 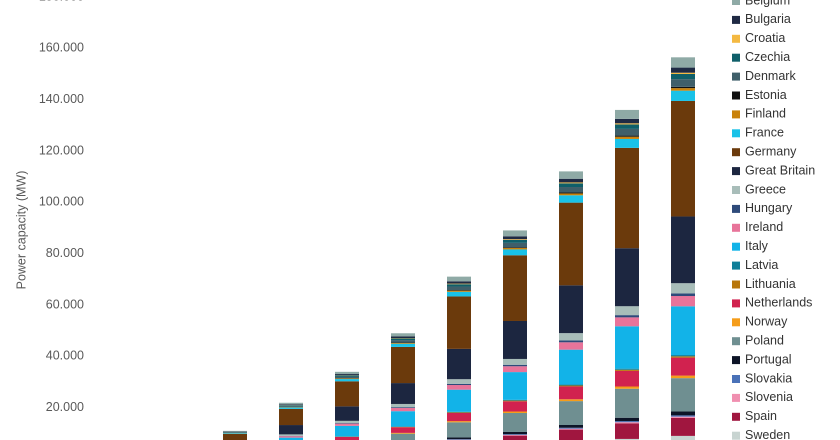 I want to click on legend-label: Croatia, so click(x=765, y=38).